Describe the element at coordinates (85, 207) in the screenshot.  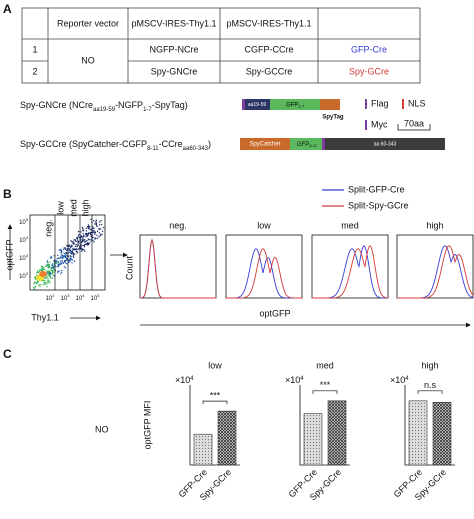
I see `gate-label: high` at that location.